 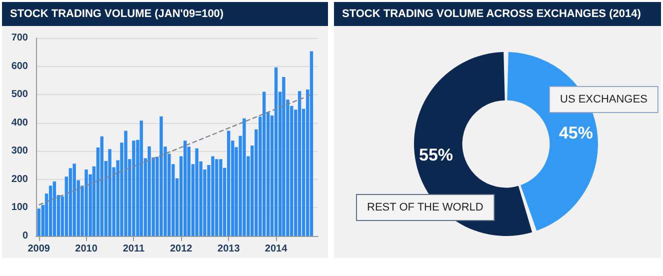 What do you see at coordinates (497, 14) in the screenshot?
I see `chart-title: STOCK TRADING VOLUME ACROSS EXCHANGES (2014)` at bounding box center [497, 14].